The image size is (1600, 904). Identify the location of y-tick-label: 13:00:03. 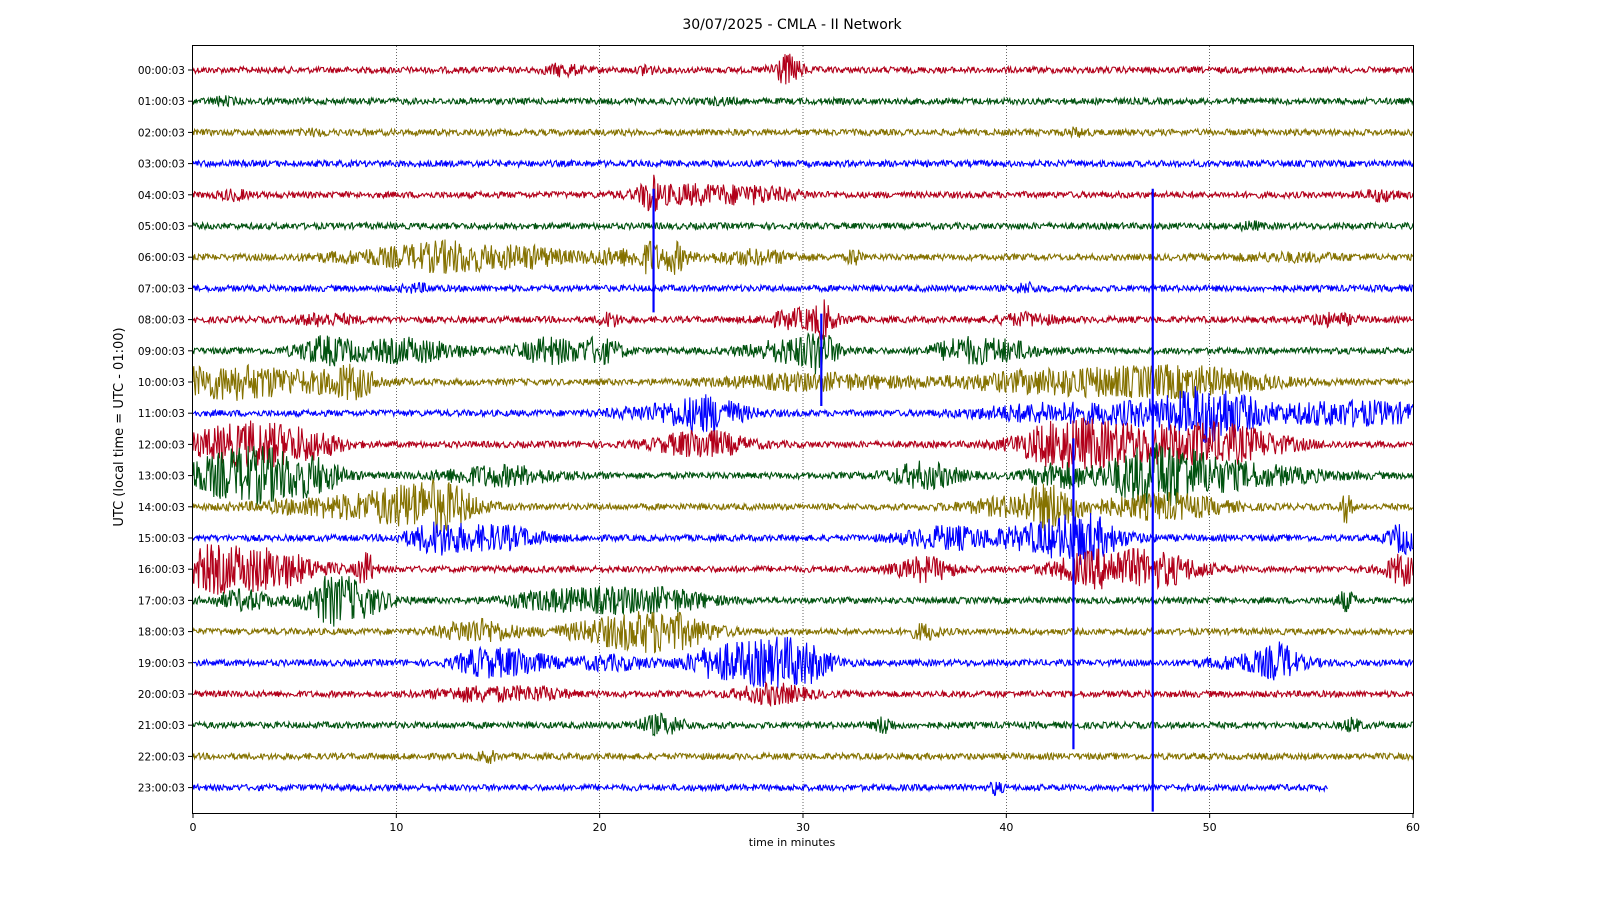
(161, 477).